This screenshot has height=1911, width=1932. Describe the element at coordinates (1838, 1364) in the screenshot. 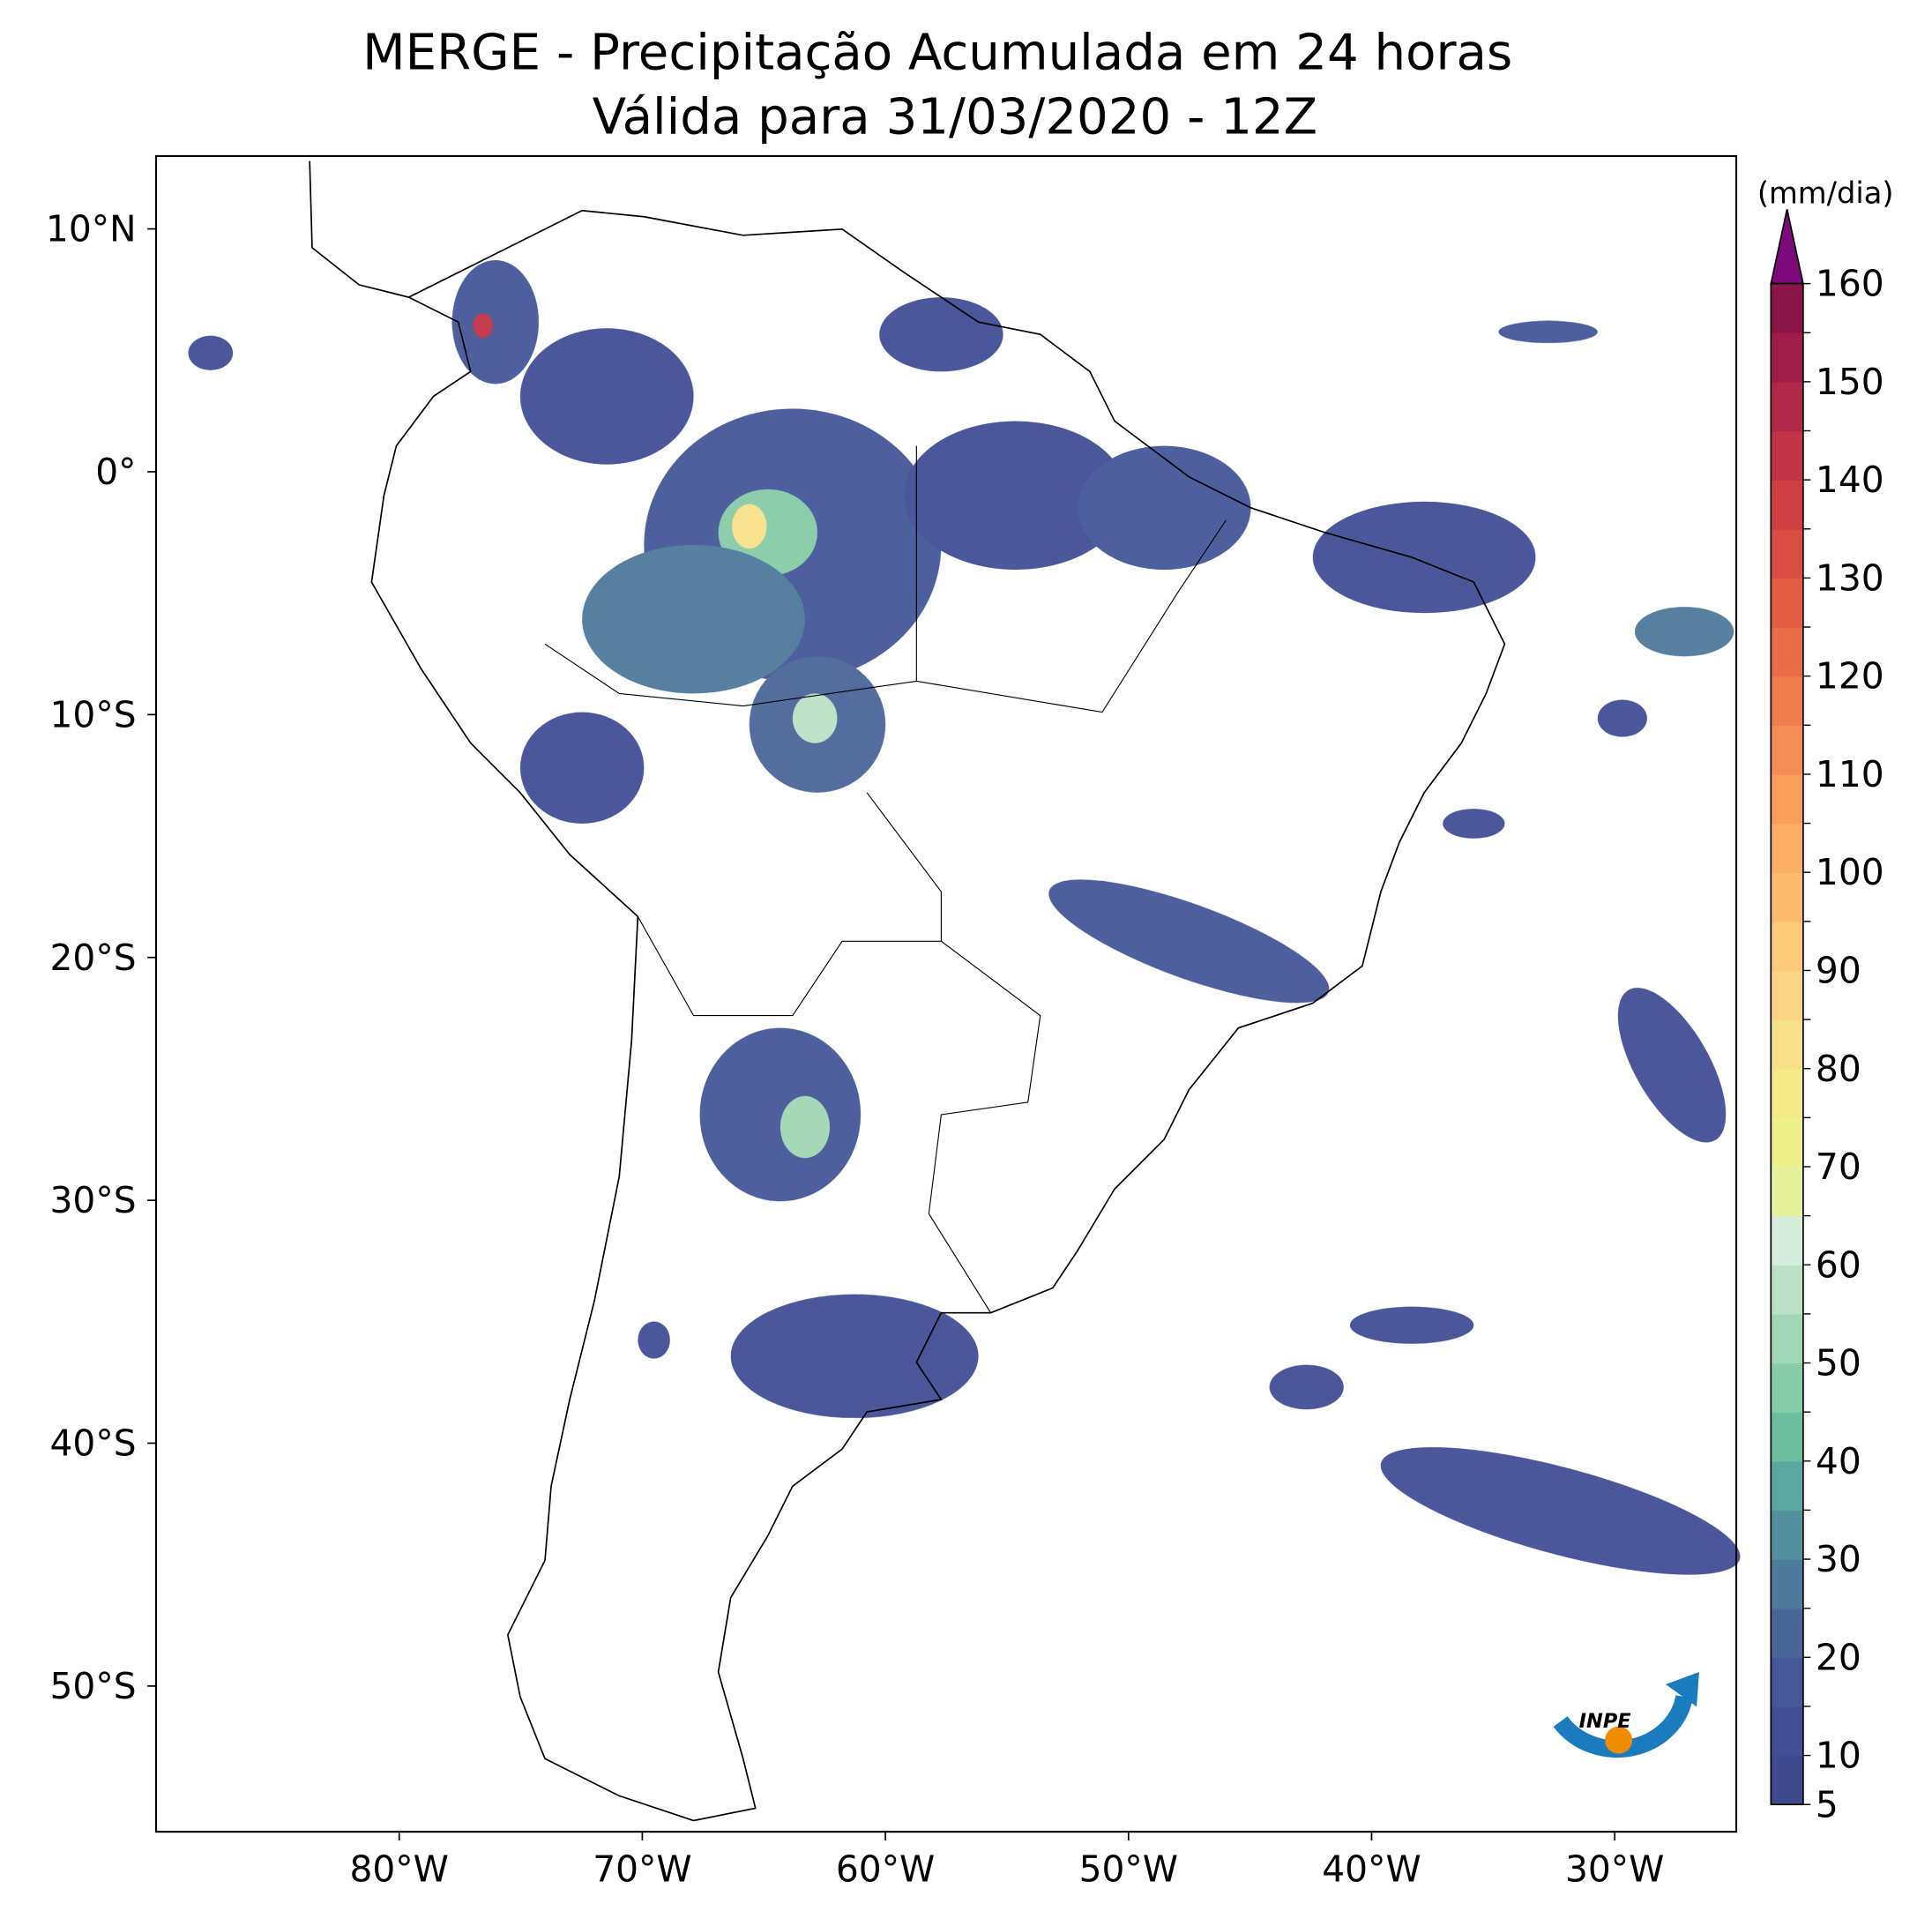

I see `colorbar-tick-label: 50` at that location.